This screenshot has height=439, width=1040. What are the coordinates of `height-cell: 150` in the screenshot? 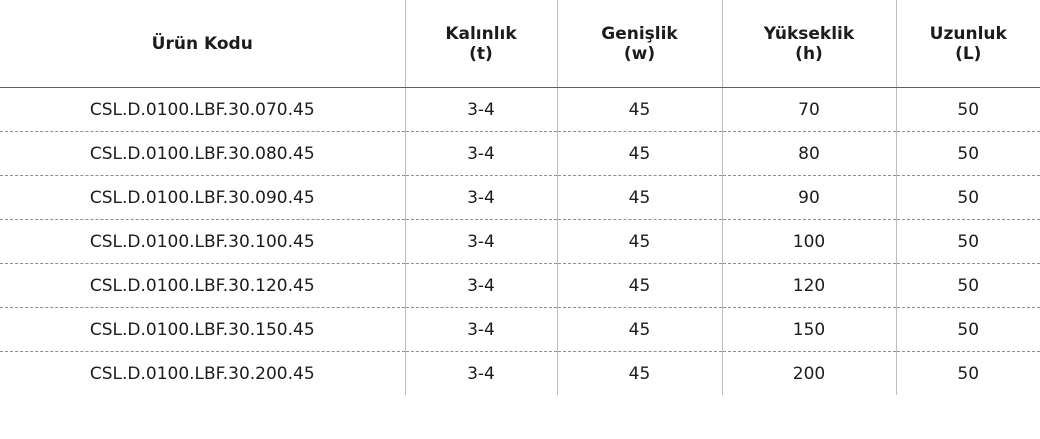 It's located at (808, 329).